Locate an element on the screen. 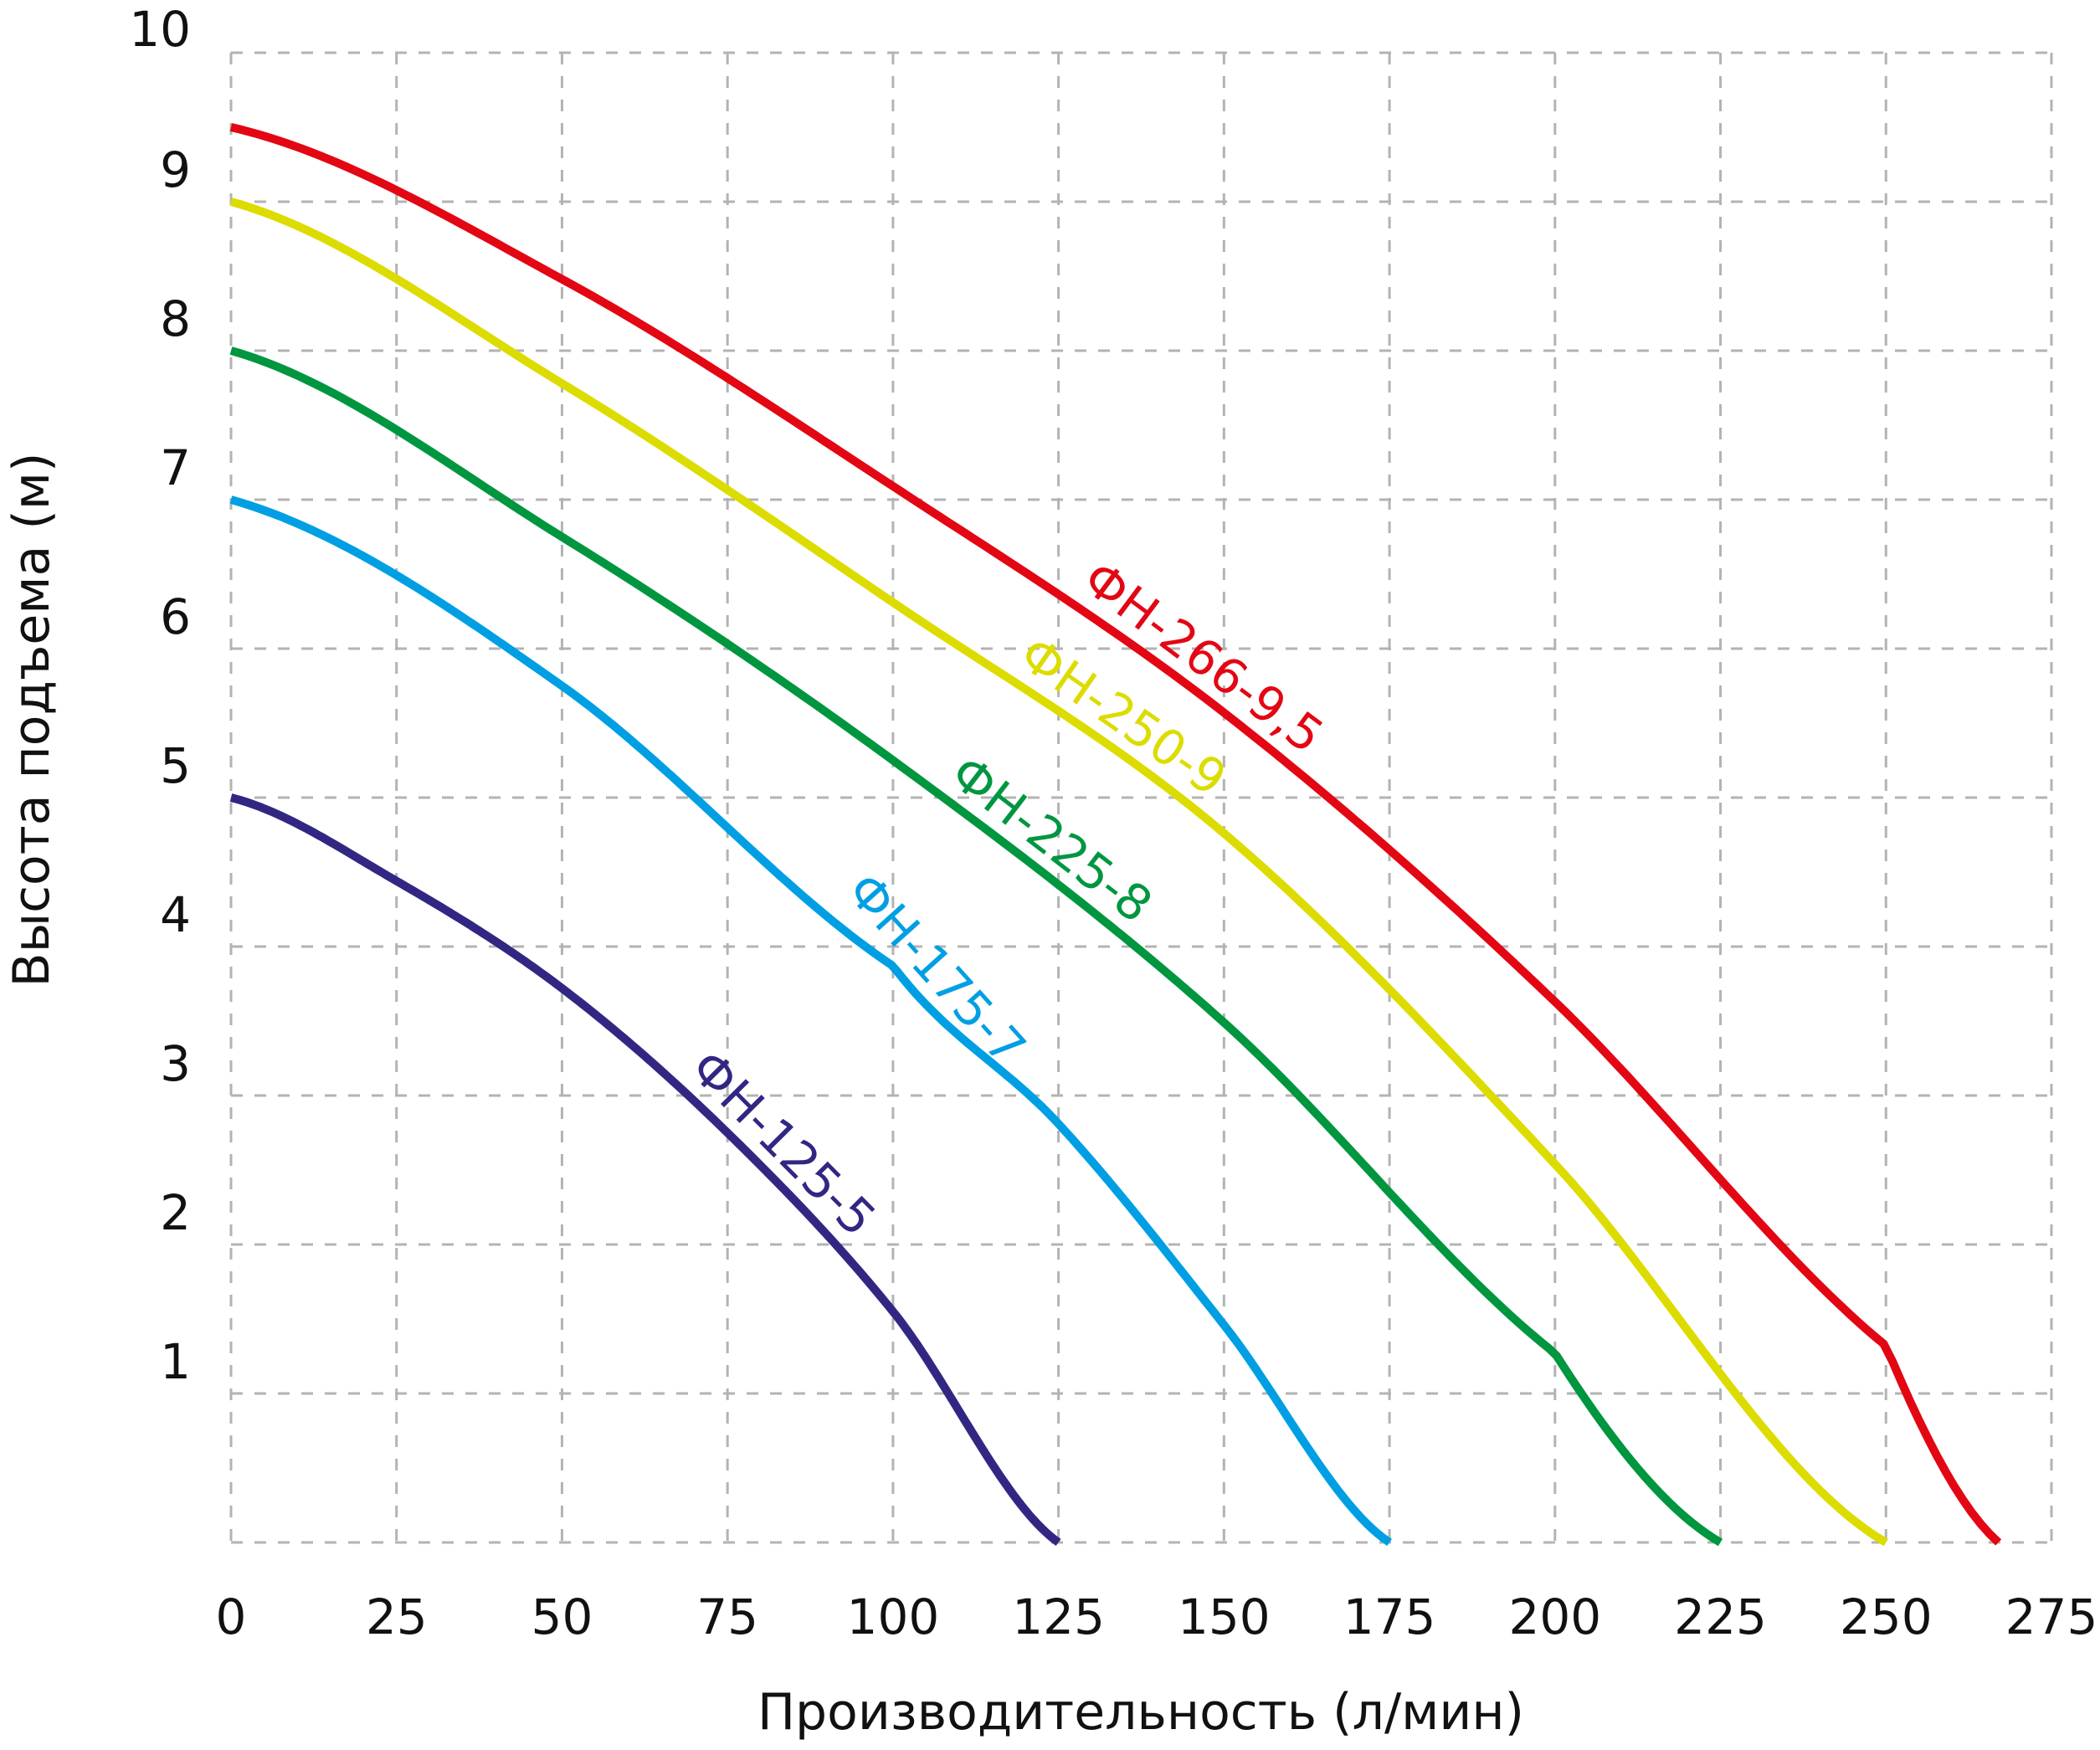 The height and width of the screenshot is (1750, 2100). x-tick-label: 0 is located at coordinates (231, 1616).